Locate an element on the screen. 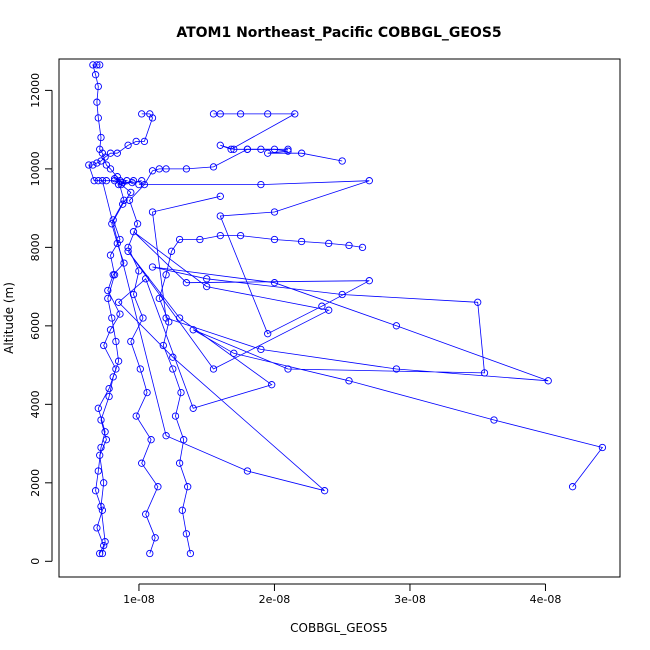 Image resolution: width=650 pixels, height=650 pixels. x-axis-label: COBBGL_GEOS5 is located at coordinates (339, 628).